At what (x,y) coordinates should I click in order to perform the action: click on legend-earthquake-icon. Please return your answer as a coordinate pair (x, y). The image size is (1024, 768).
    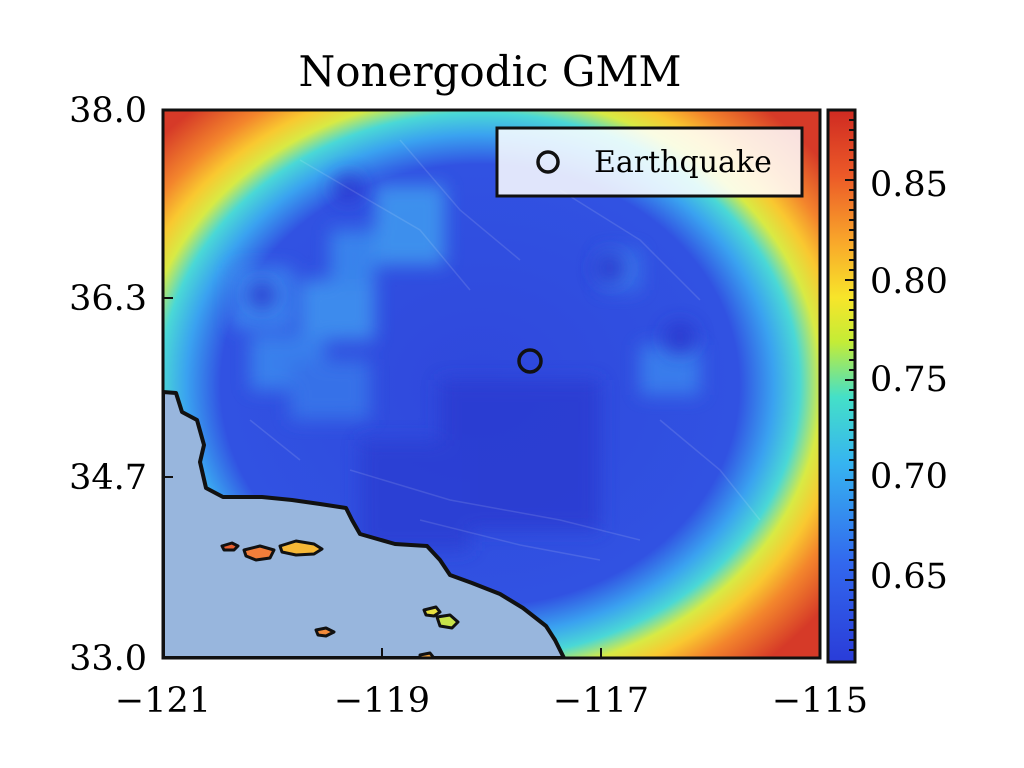
    Looking at the image, I should click on (548, 162).